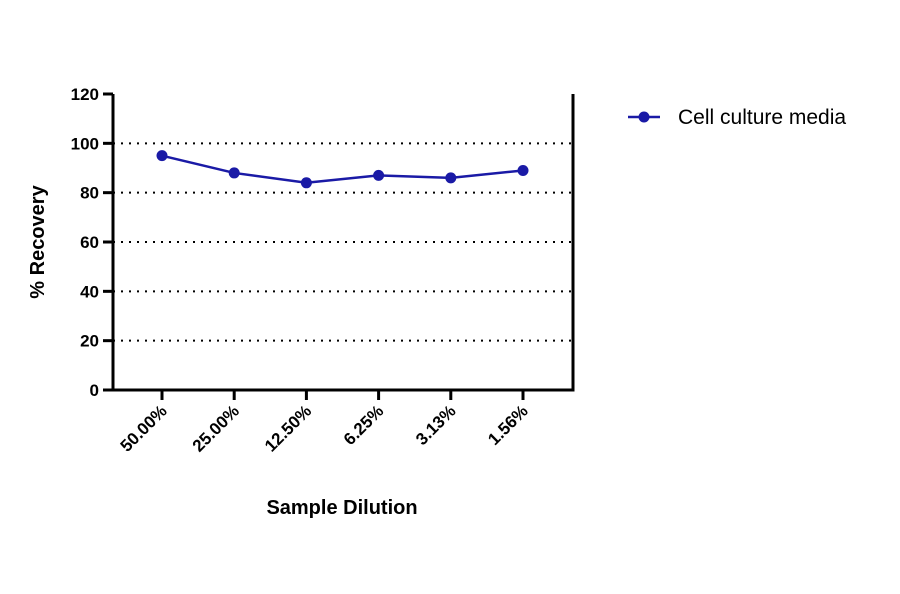 Image resolution: width=900 pixels, height=594 pixels. What do you see at coordinates (364, 425) in the screenshot?
I see `x-tick-label: 6.25%` at bounding box center [364, 425].